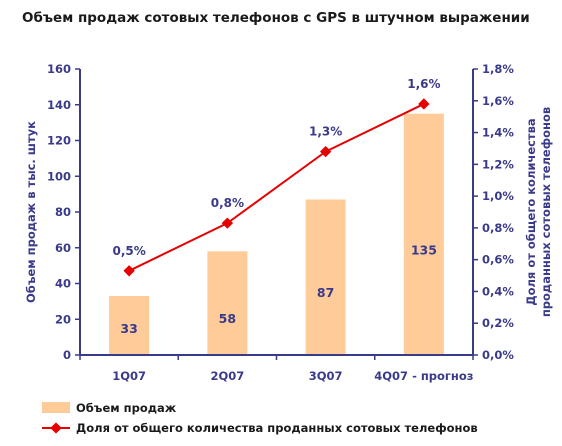  Describe the element at coordinates (63, 248) in the screenshot. I see `left-tick-label: 60` at that location.